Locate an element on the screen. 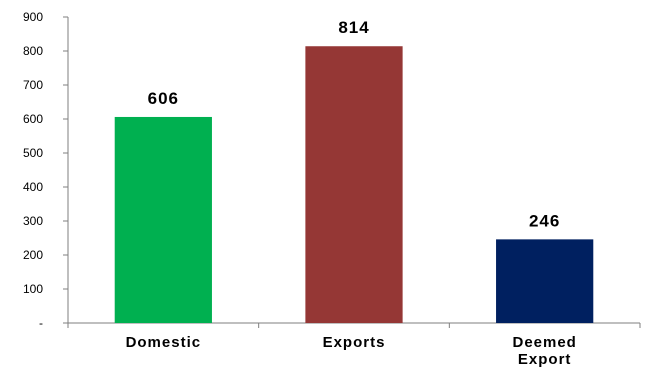 Image resolution: width=646 pixels, height=369 pixels. y-tick-label: 700 is located at coordinates (33, 85).